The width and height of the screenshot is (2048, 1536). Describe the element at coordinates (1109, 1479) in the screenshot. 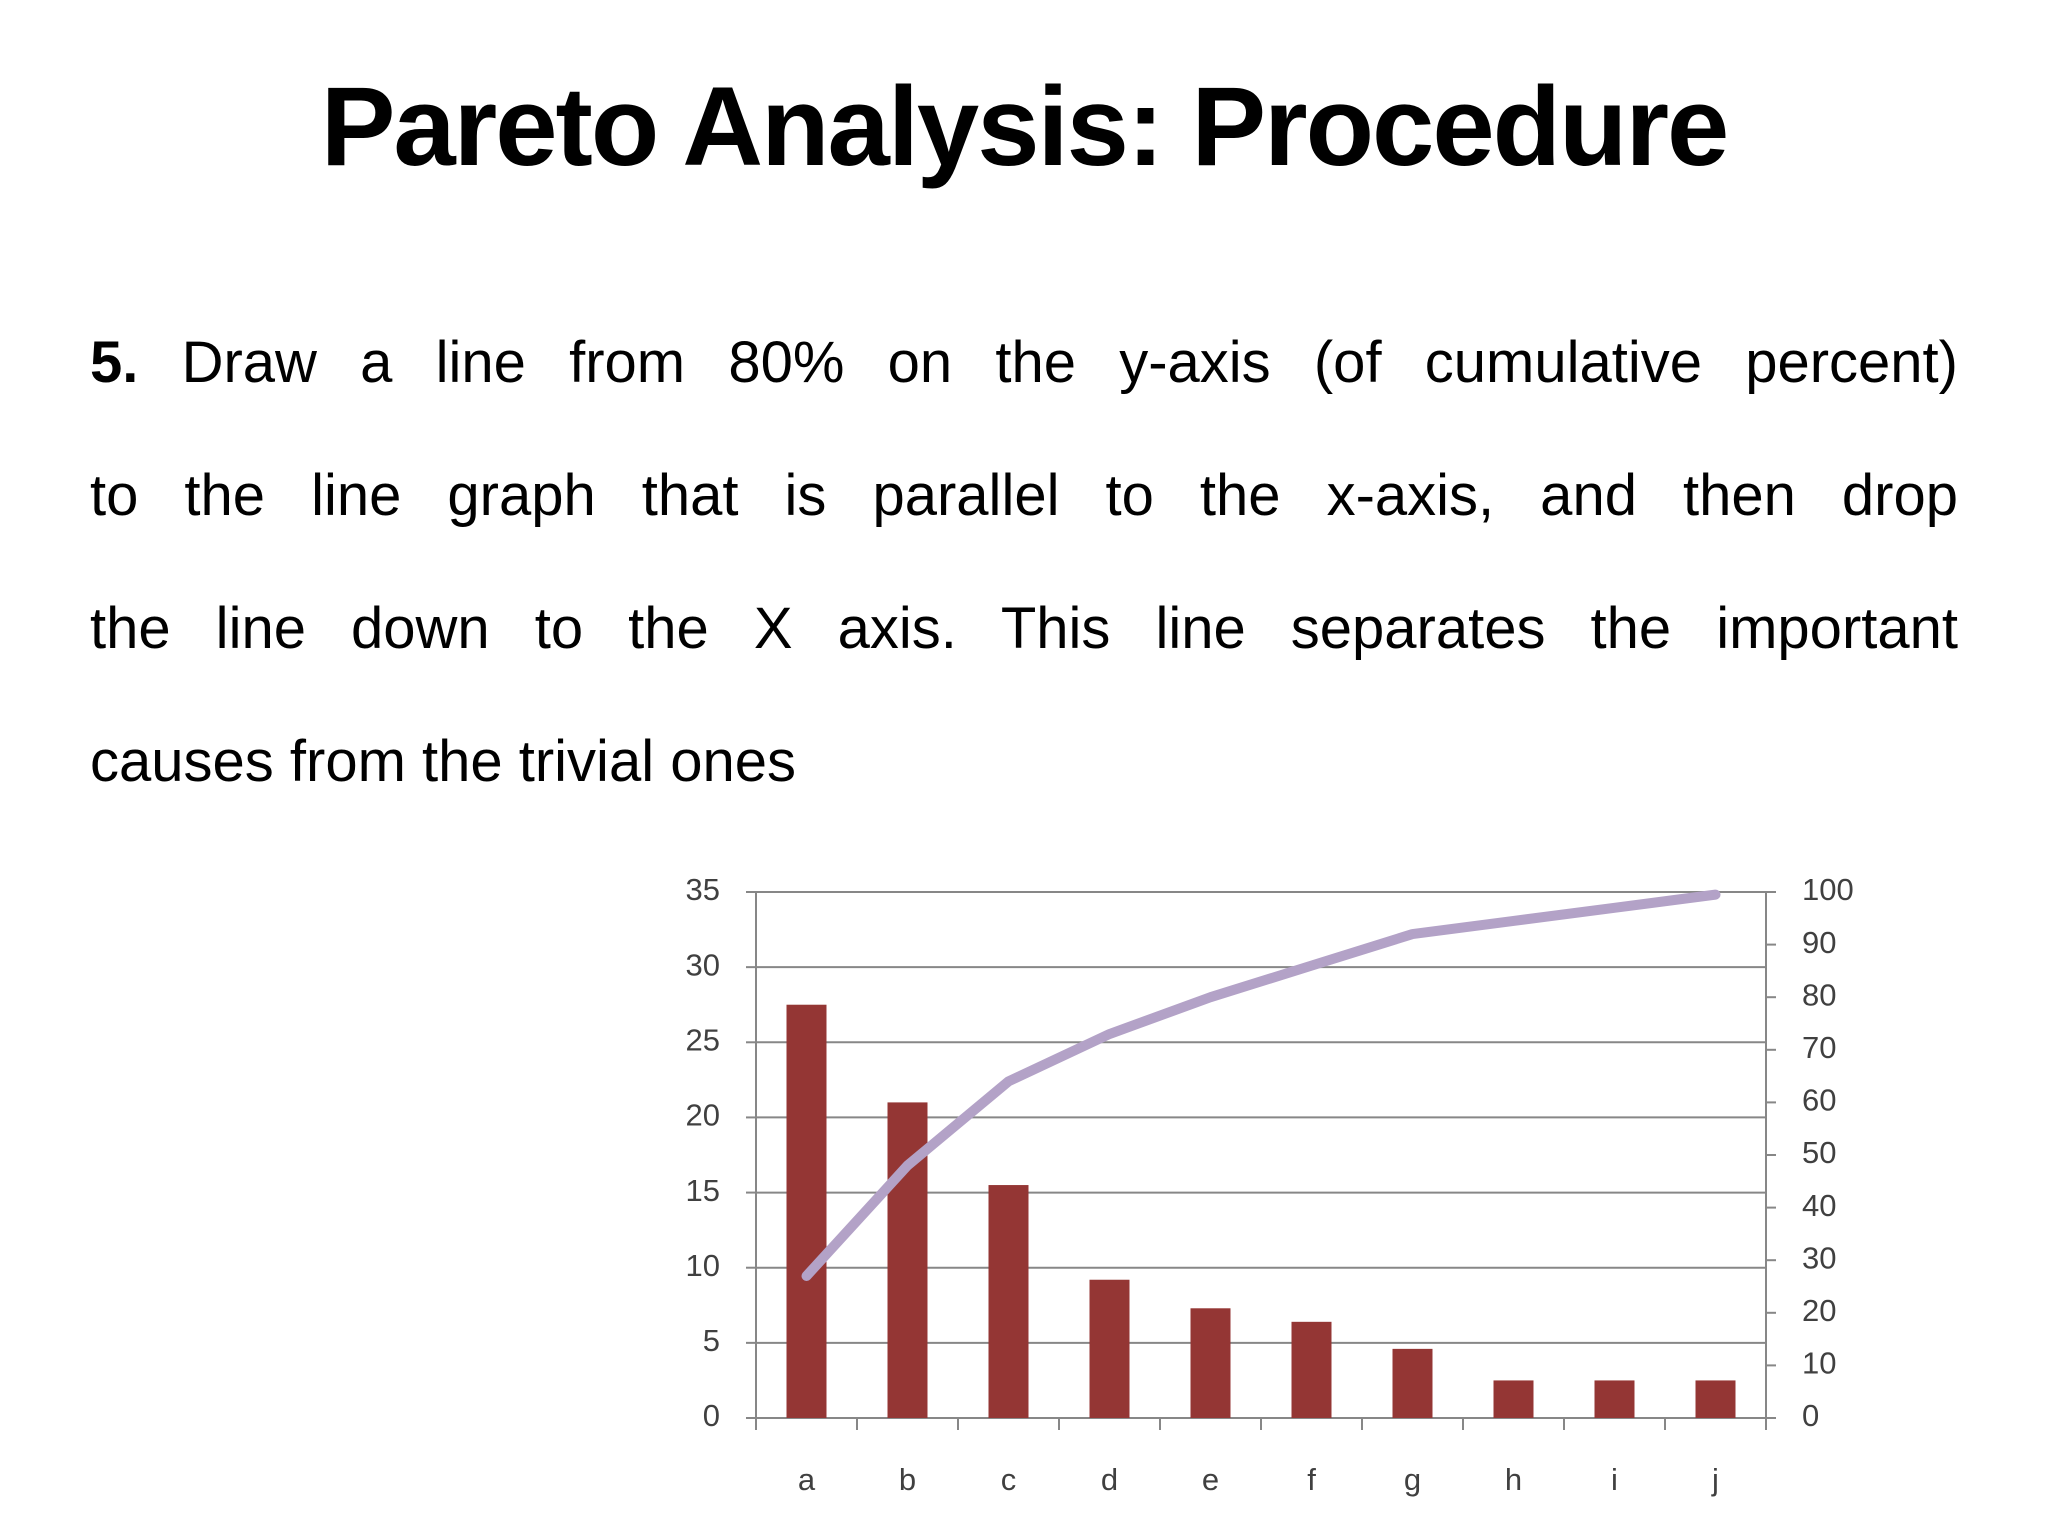

I see `x-tick-label: d` at that location.